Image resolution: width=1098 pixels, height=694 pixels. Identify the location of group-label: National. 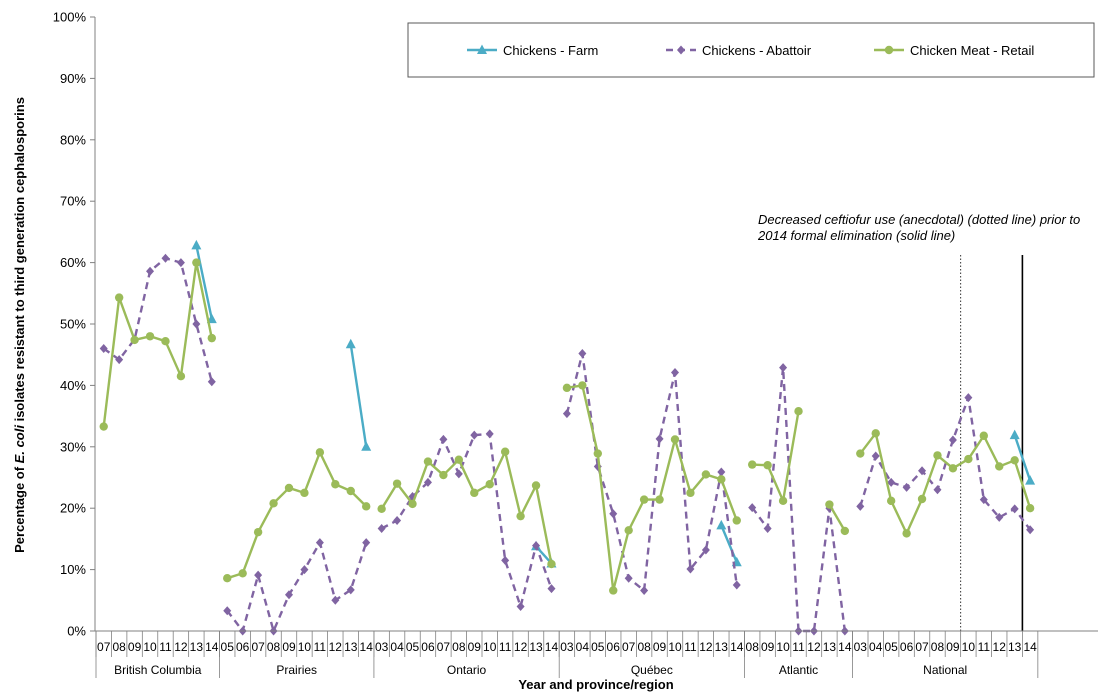
(945, 670).